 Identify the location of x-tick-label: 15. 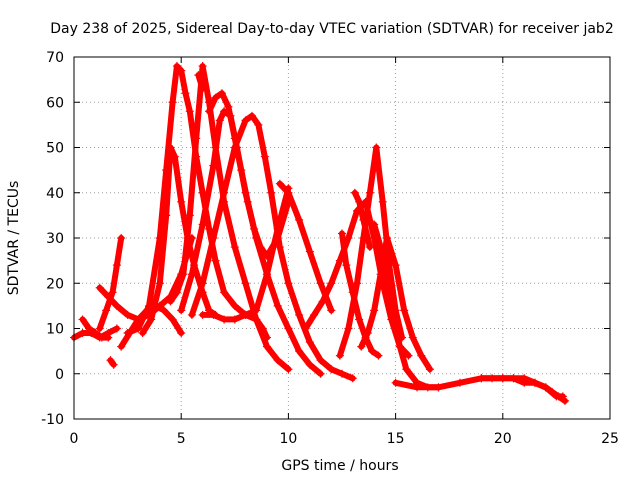
(396, 439).